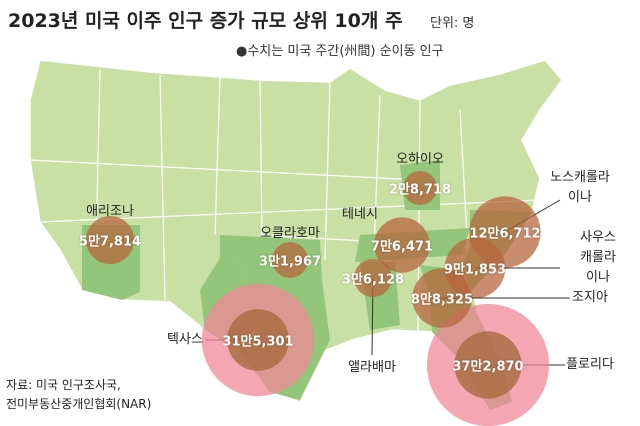 The image size is (640, 426). What do you see at coordinates (63, 385) in the screenshot?
I see `source-line: 자료: 미국 인구조사국,` at bounding box center [63, 385].